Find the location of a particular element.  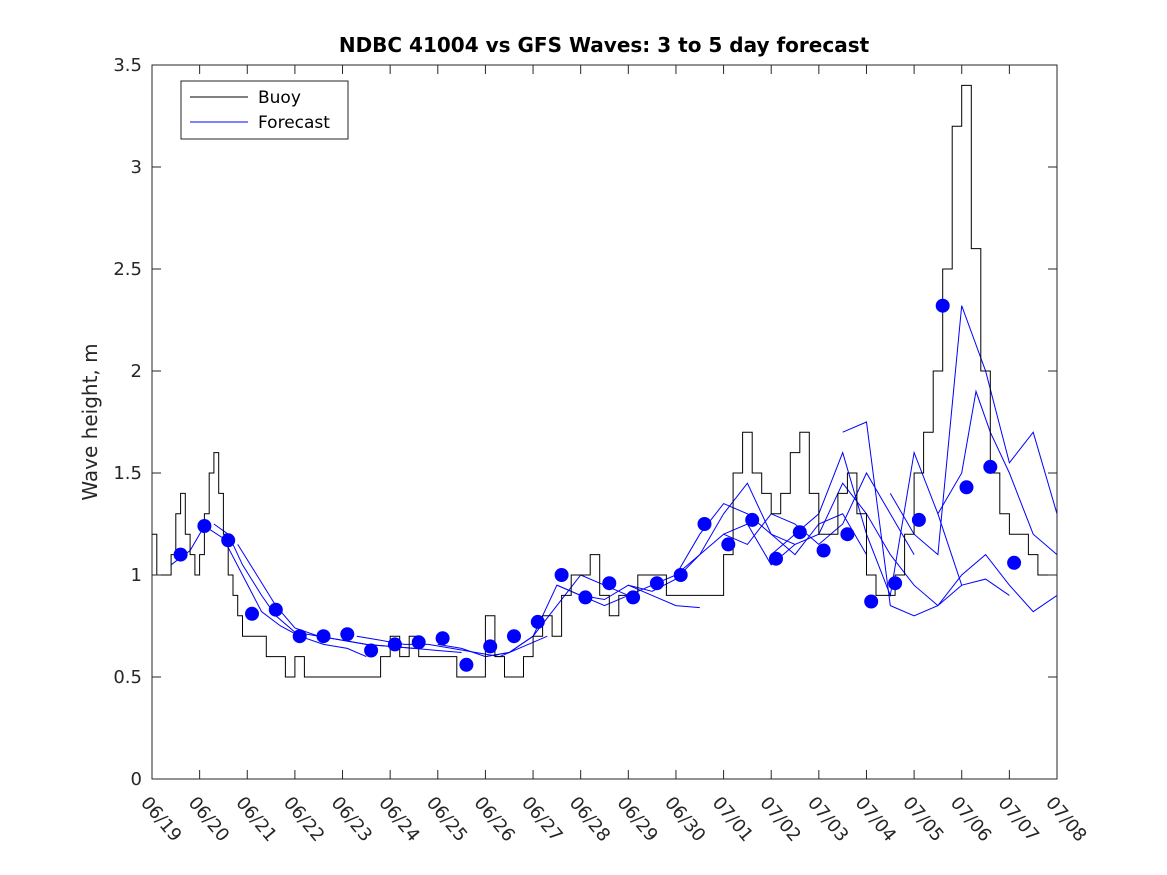

y-tick-label: 0.5 is located at coordinates (127, 677).